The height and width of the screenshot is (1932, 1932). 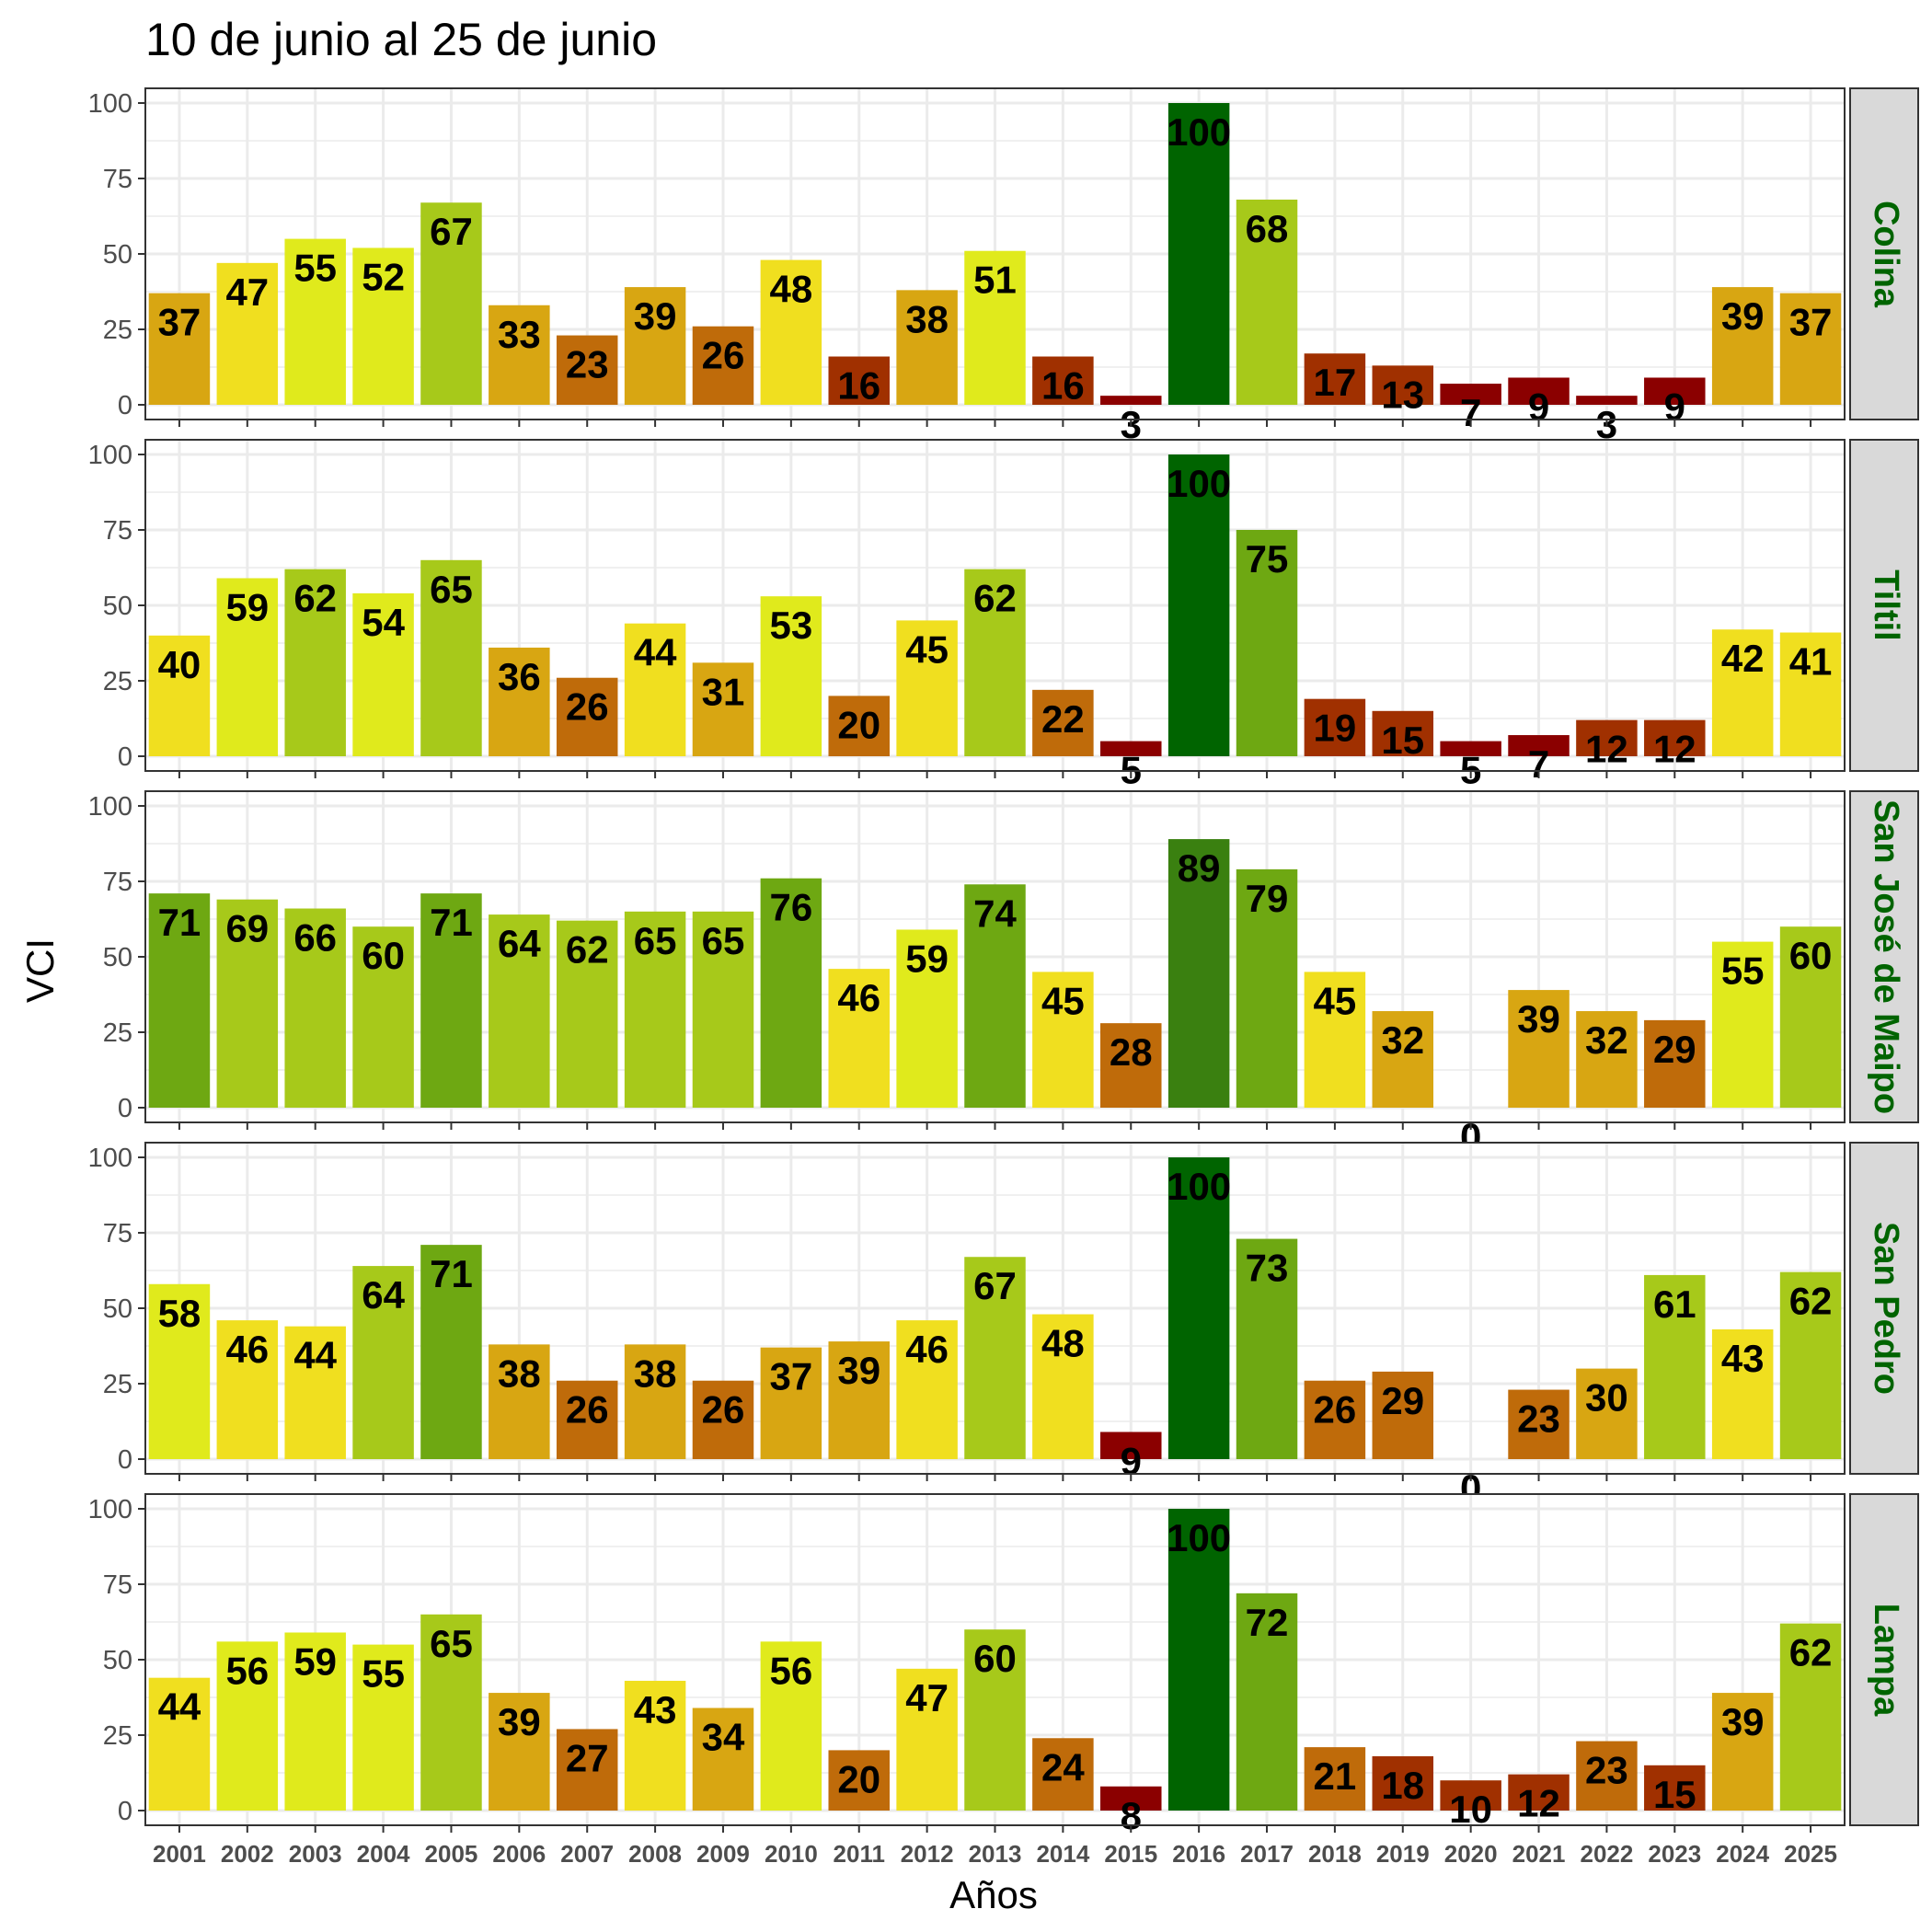 I want to click on bar-2018, so click(x=1335, y=1779).